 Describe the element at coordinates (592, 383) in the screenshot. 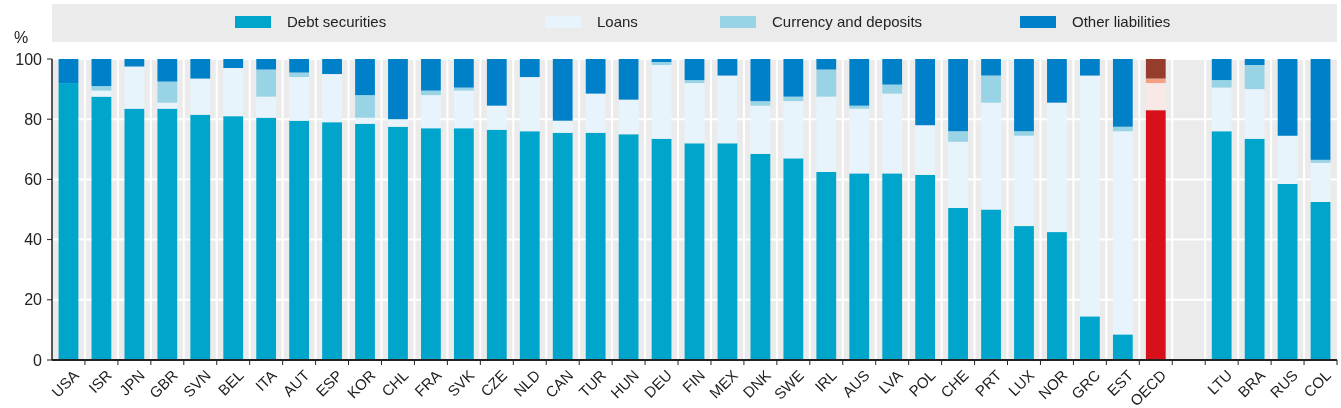

I see `x-tick-label: TUR` at that location.